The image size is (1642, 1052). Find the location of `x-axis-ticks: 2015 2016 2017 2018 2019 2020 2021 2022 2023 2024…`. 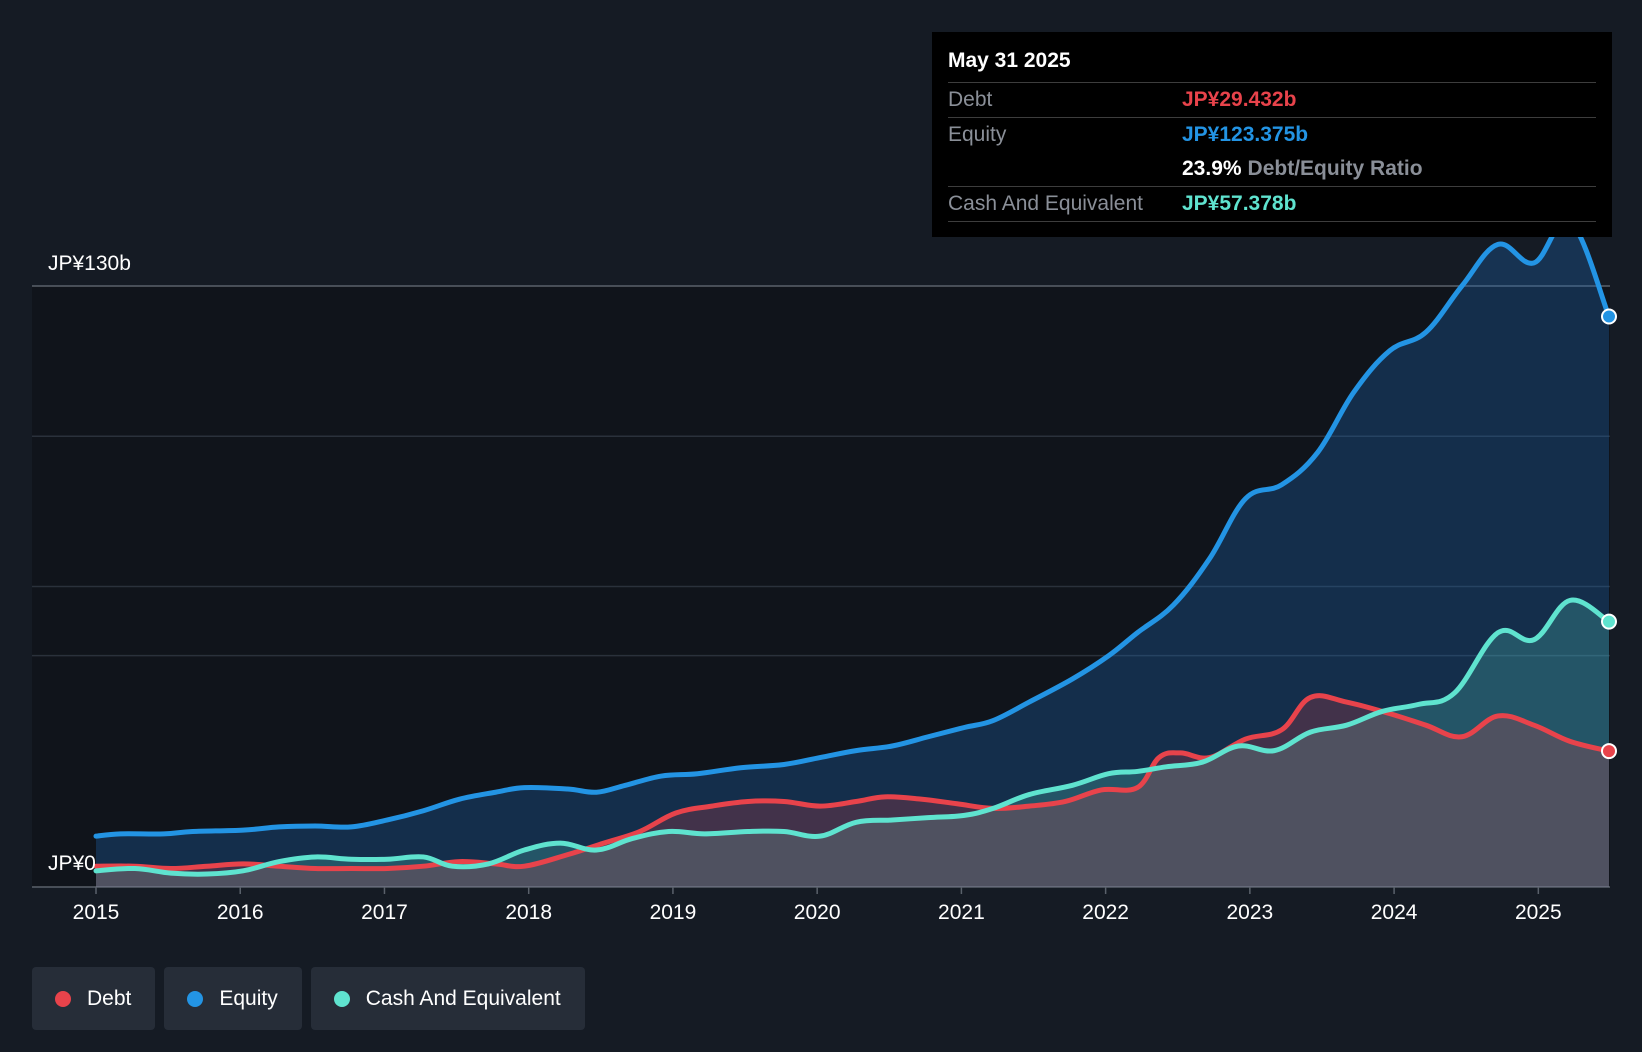

x-axis-ticks: 2015 2016 2017 2018 2019 2020 2021 2022 2023 2024… is located at coordinates (817, 905).